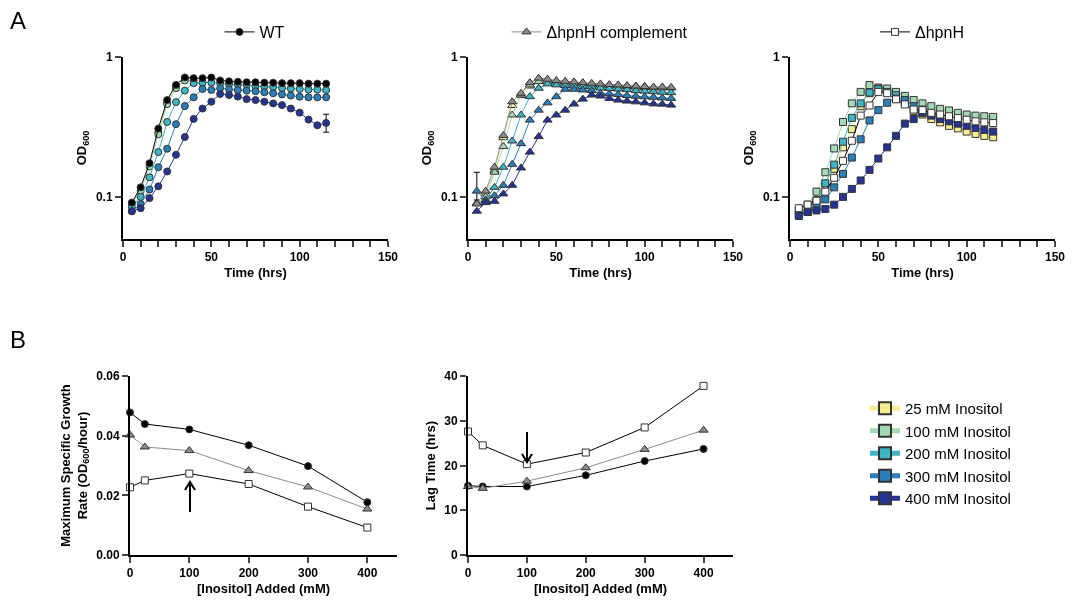  Describe the element at coordinates (958, 476) in the screenshot. I see `legend-label: 300 mM Inositol` at that location.